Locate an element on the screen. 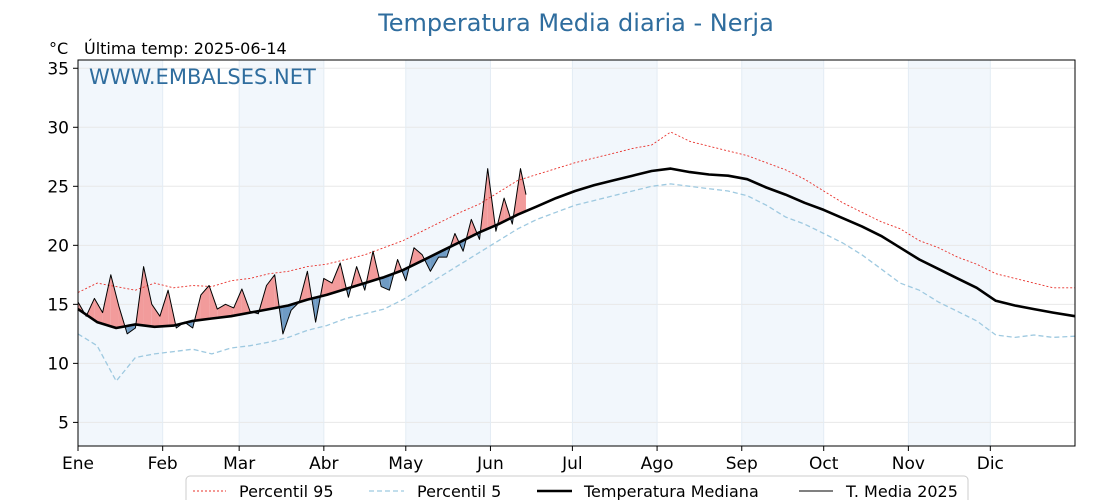  x-axis: Ene Feb Mar Abr May Jun Jul Ago Sep Oct Nov Dic is located at coordinates (533, 460).